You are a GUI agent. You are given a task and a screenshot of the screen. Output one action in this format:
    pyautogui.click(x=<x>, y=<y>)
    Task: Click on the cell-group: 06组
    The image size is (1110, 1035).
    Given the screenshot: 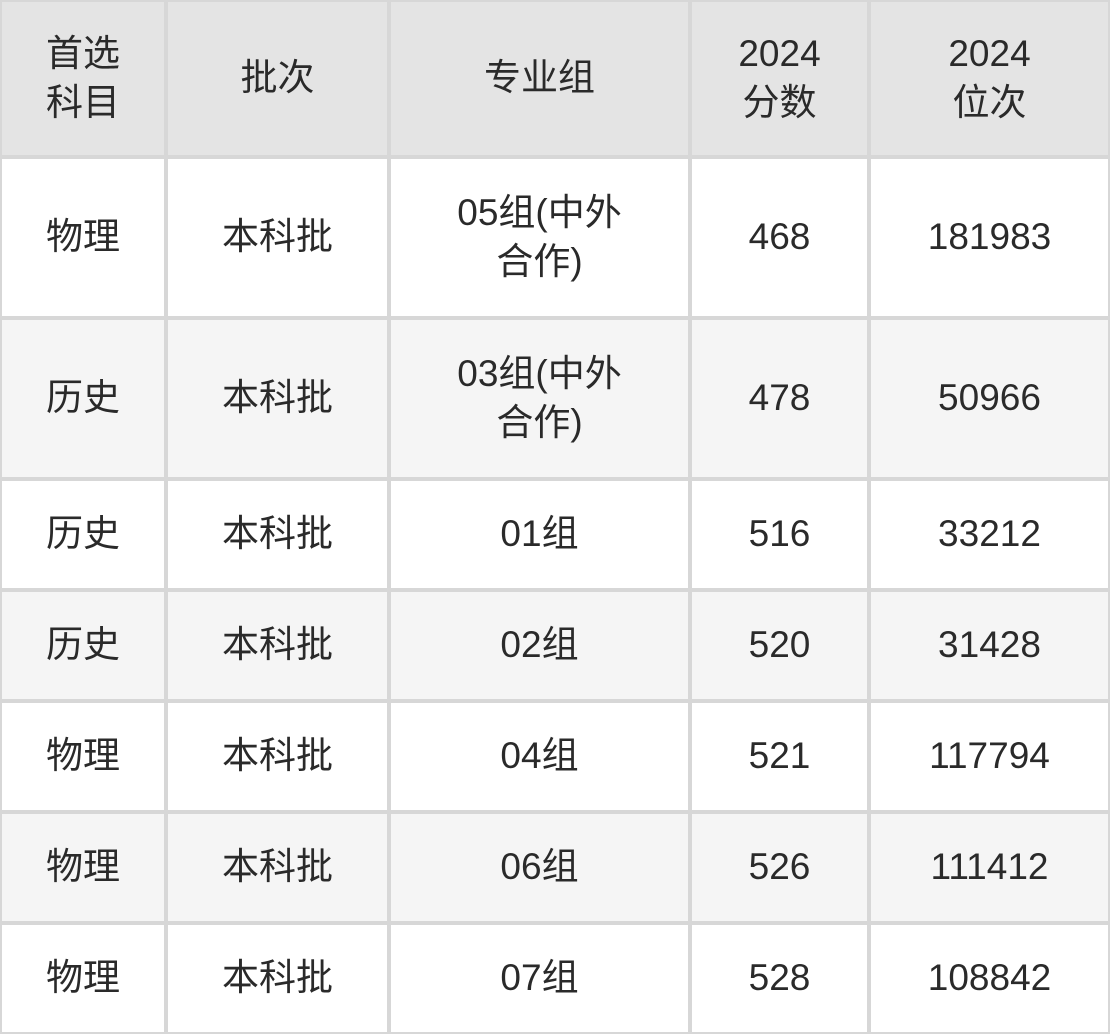 What is the action you would take?
    pyautogui.click(x=539, y=867)
    